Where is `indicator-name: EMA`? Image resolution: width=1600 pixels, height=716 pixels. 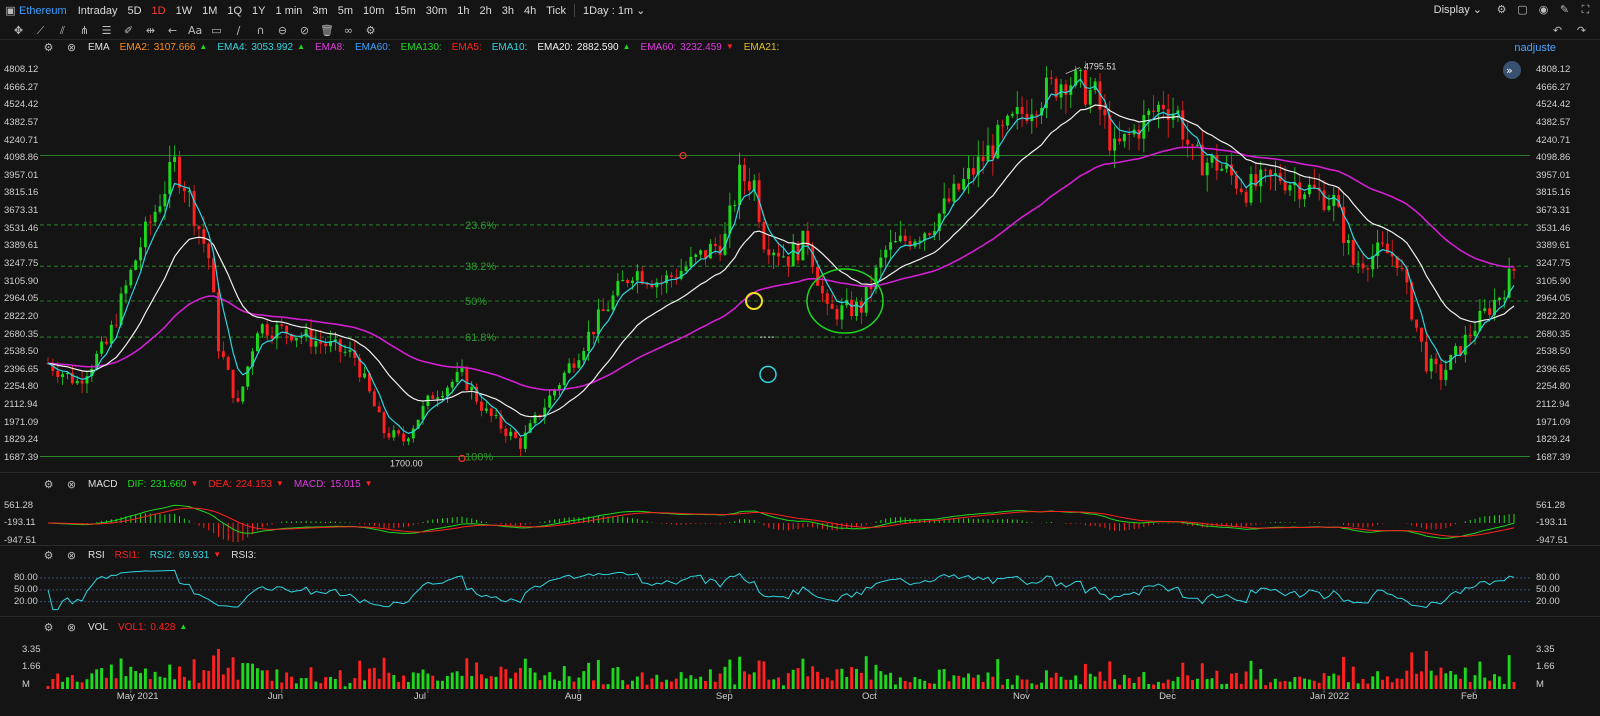
indicator-name: EMA is located at coordinates (99, 47).